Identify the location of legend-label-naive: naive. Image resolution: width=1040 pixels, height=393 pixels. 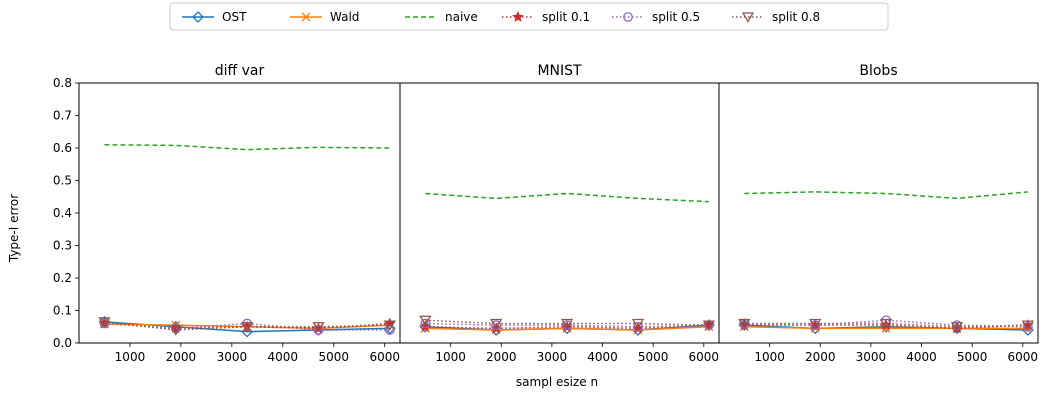
(461, 17).